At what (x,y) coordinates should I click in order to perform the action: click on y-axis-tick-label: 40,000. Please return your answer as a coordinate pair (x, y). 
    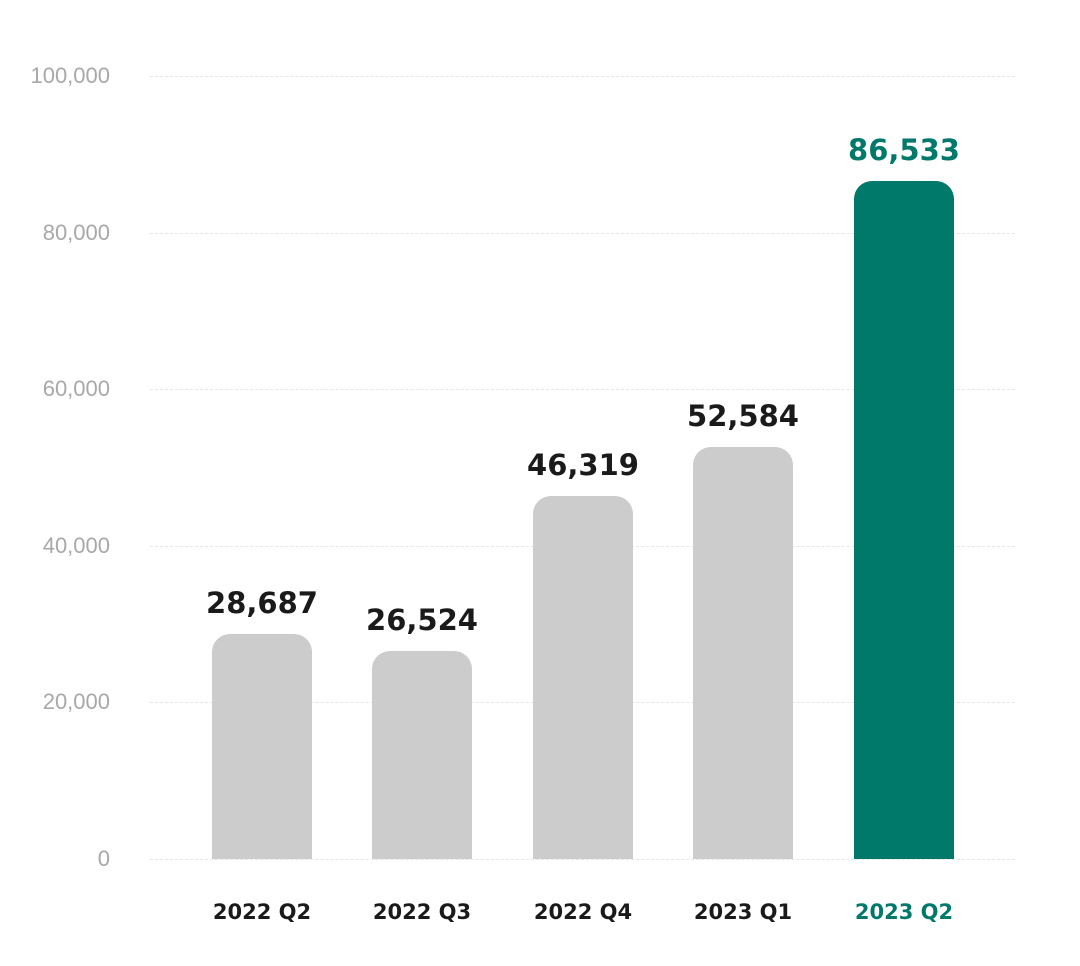
    Looking at the image, I should click on (76, 545).